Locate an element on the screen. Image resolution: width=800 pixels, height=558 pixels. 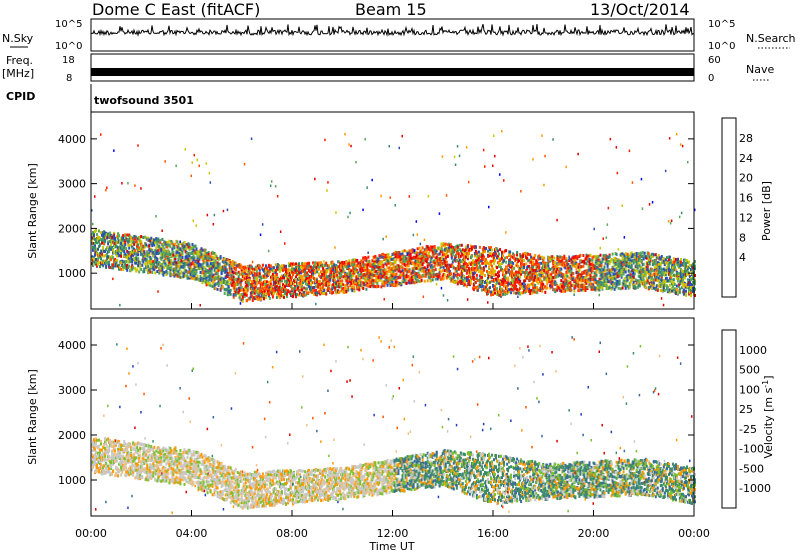
freq-trace is located at coordinates (392, 72).